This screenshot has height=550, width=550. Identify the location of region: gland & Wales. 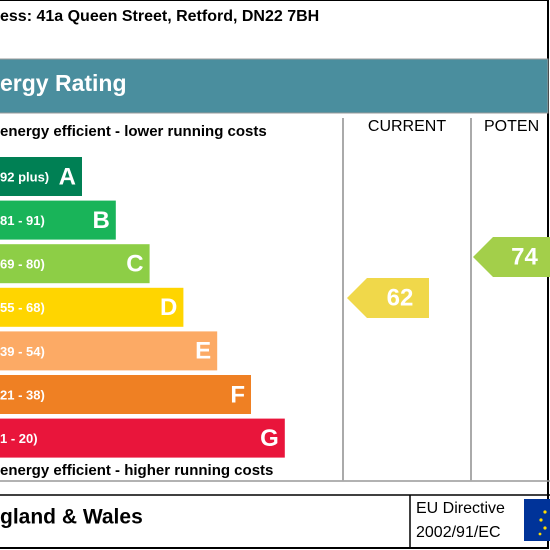
(71, 517).